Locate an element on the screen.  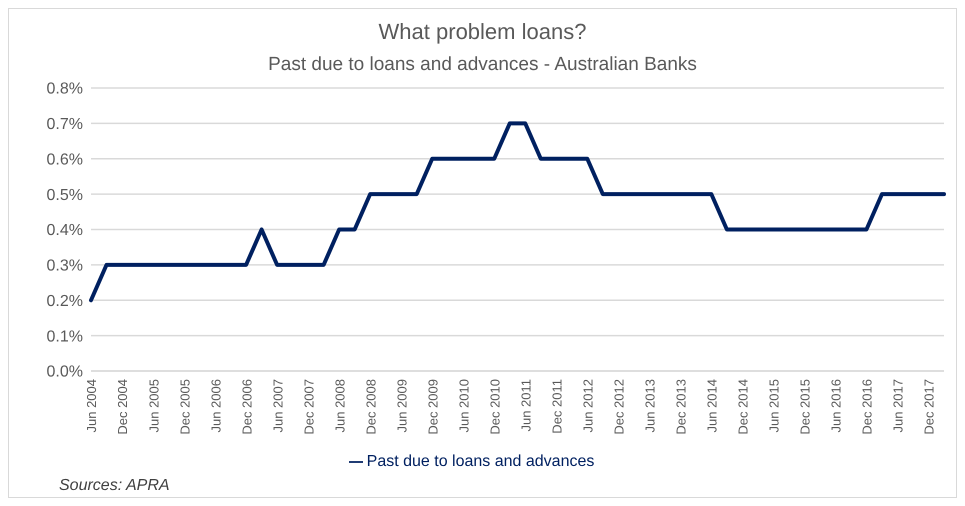
x-tick-label: Jun 2010 is located at coordinates (464, 405).